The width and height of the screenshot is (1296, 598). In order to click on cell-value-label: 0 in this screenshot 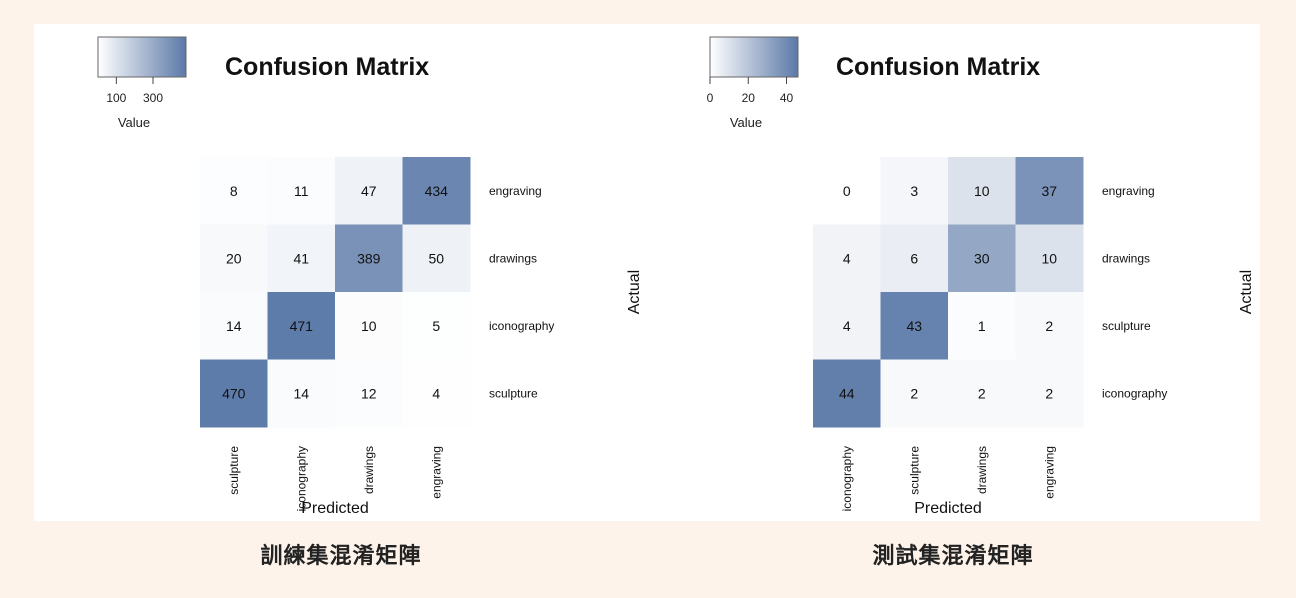, I will do `click(847, 191)`.